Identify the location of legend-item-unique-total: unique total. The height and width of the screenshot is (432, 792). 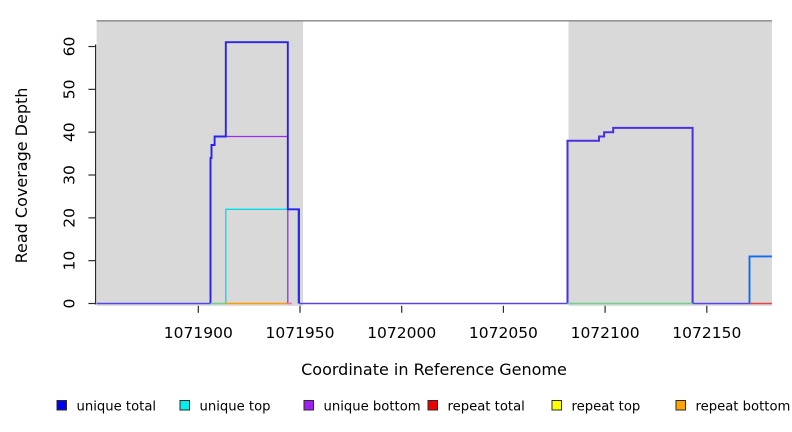
(106, 407).